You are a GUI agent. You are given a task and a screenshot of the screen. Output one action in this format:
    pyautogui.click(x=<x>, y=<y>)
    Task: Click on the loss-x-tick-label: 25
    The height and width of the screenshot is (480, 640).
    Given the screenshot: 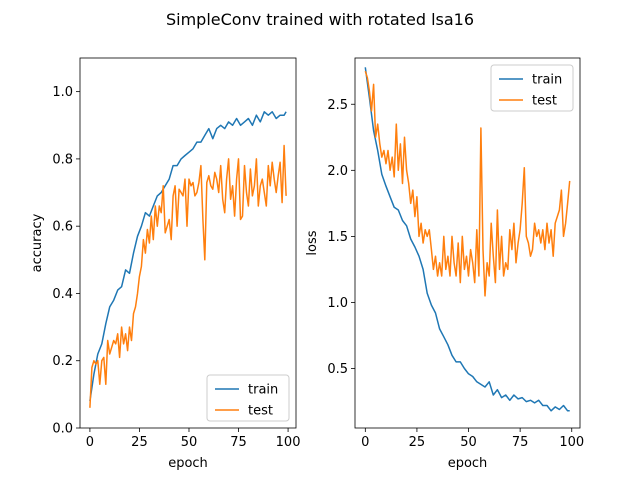 What is the action you would take?
    pyautogui.click(x=417, y=442)
    